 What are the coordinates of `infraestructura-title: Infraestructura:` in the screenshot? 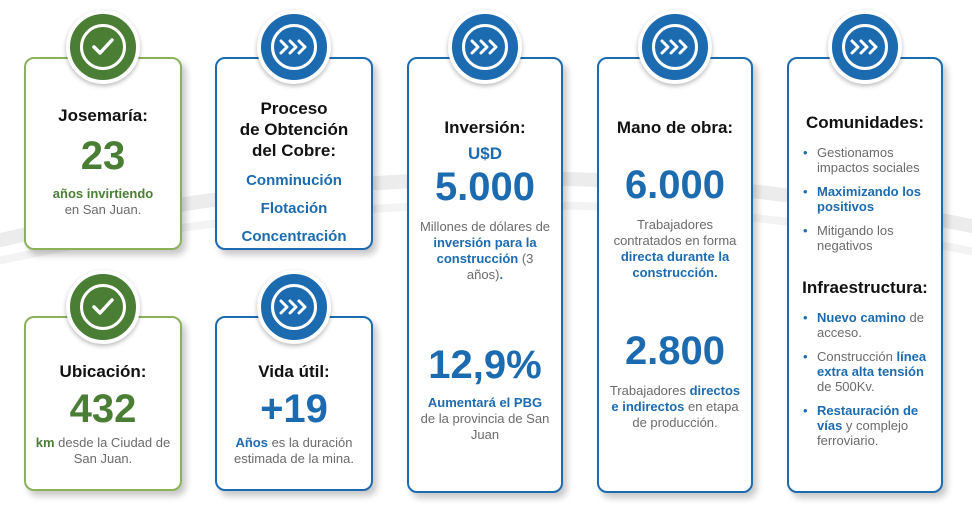 It's located at (865, 287).